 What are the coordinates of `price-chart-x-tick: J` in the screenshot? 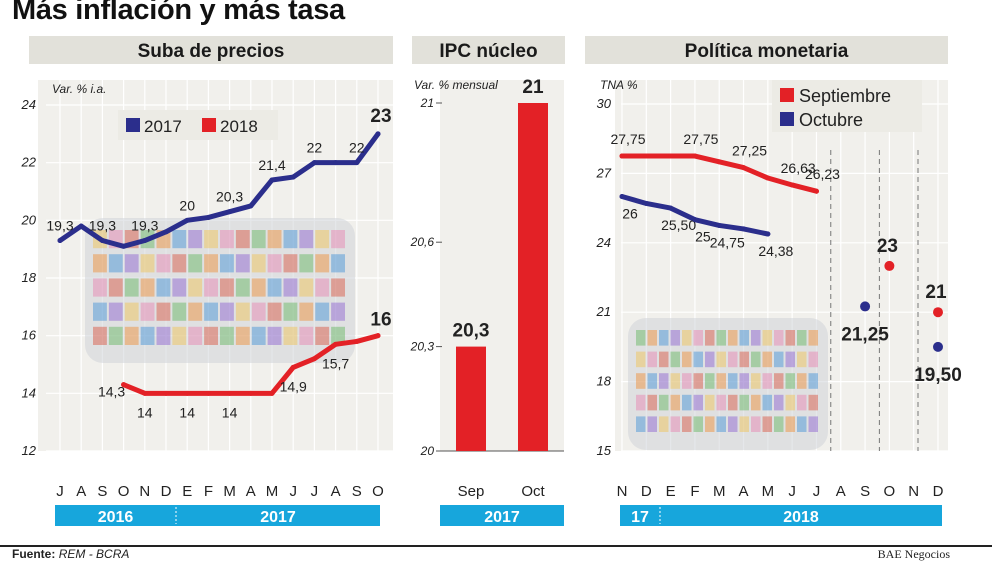 It's located at (60, 491).